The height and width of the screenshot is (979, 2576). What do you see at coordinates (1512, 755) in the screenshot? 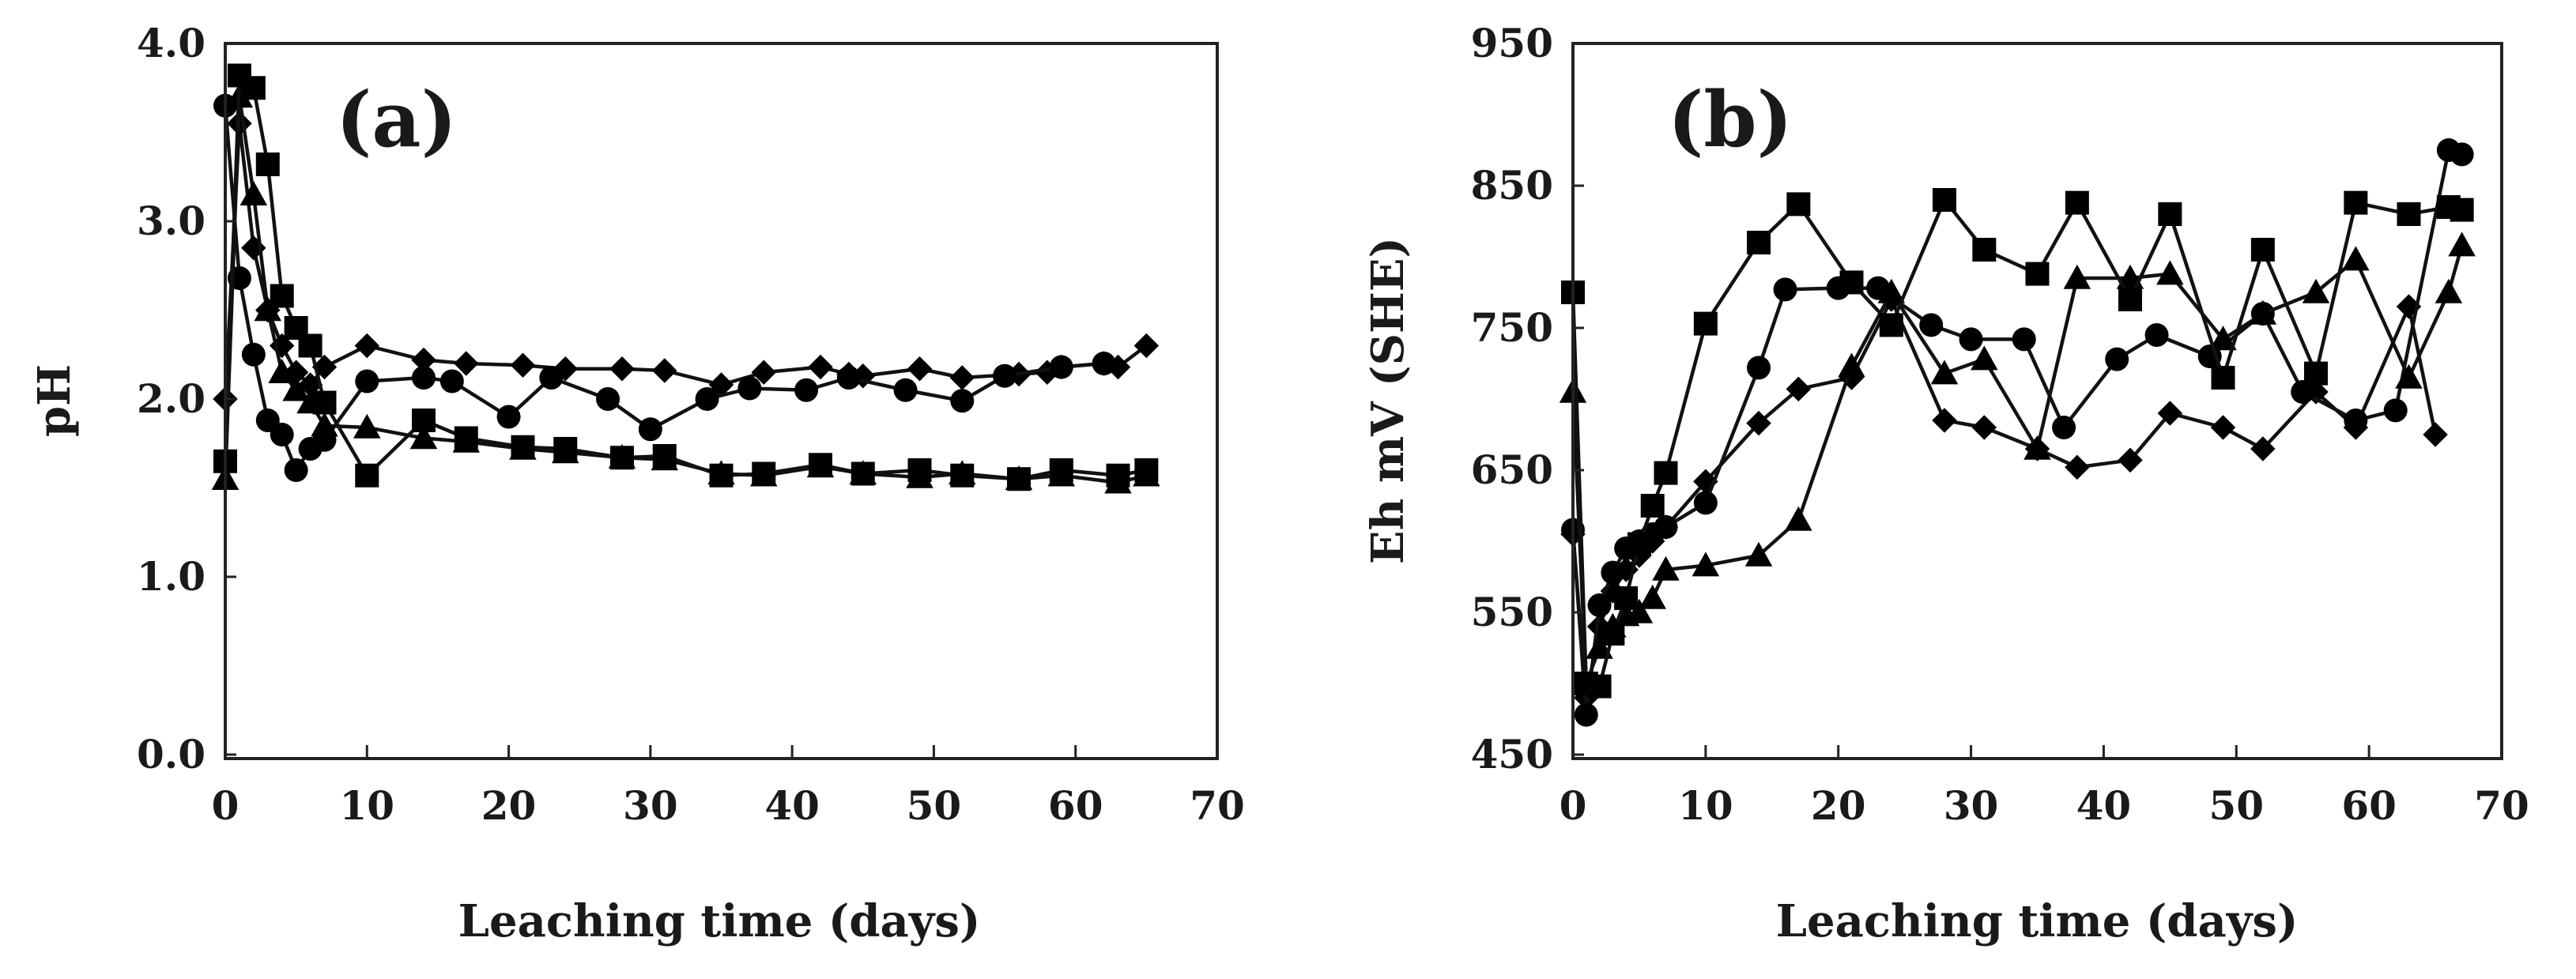
I see `panel-b-y-tick-label: 450` at bounding box center [1512, 755].